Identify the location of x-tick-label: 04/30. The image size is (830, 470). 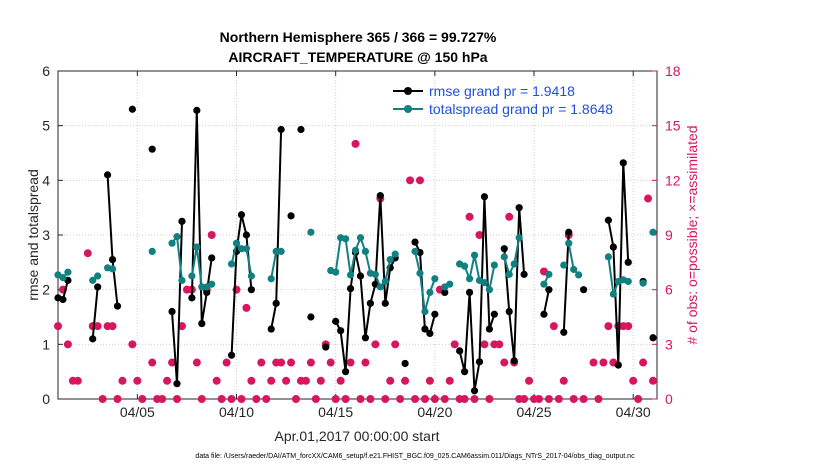
(633, 412).